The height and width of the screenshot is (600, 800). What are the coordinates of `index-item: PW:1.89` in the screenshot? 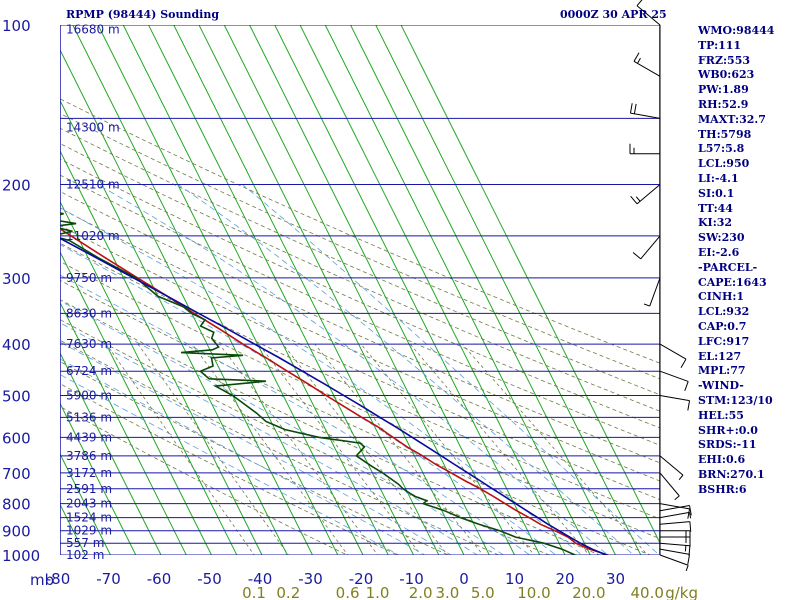 It's located at (723, 90).